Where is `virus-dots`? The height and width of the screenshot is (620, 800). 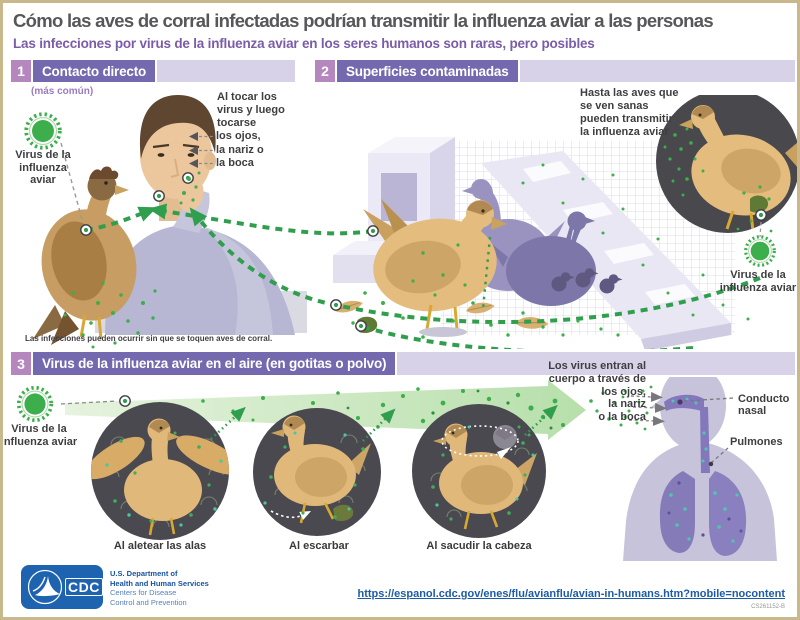 virus-dots is located at coordinates (637, 408).